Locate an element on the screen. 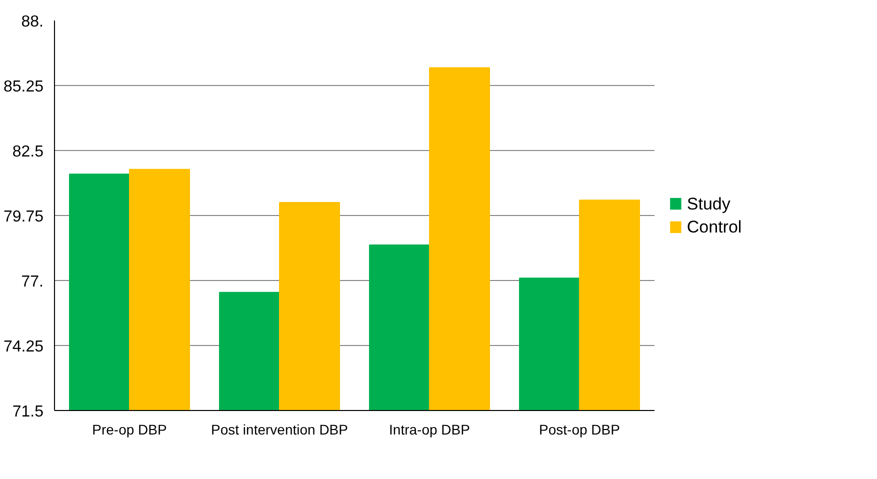  x-tick-label: Post-op DBP is located at coordinates (579, 430).